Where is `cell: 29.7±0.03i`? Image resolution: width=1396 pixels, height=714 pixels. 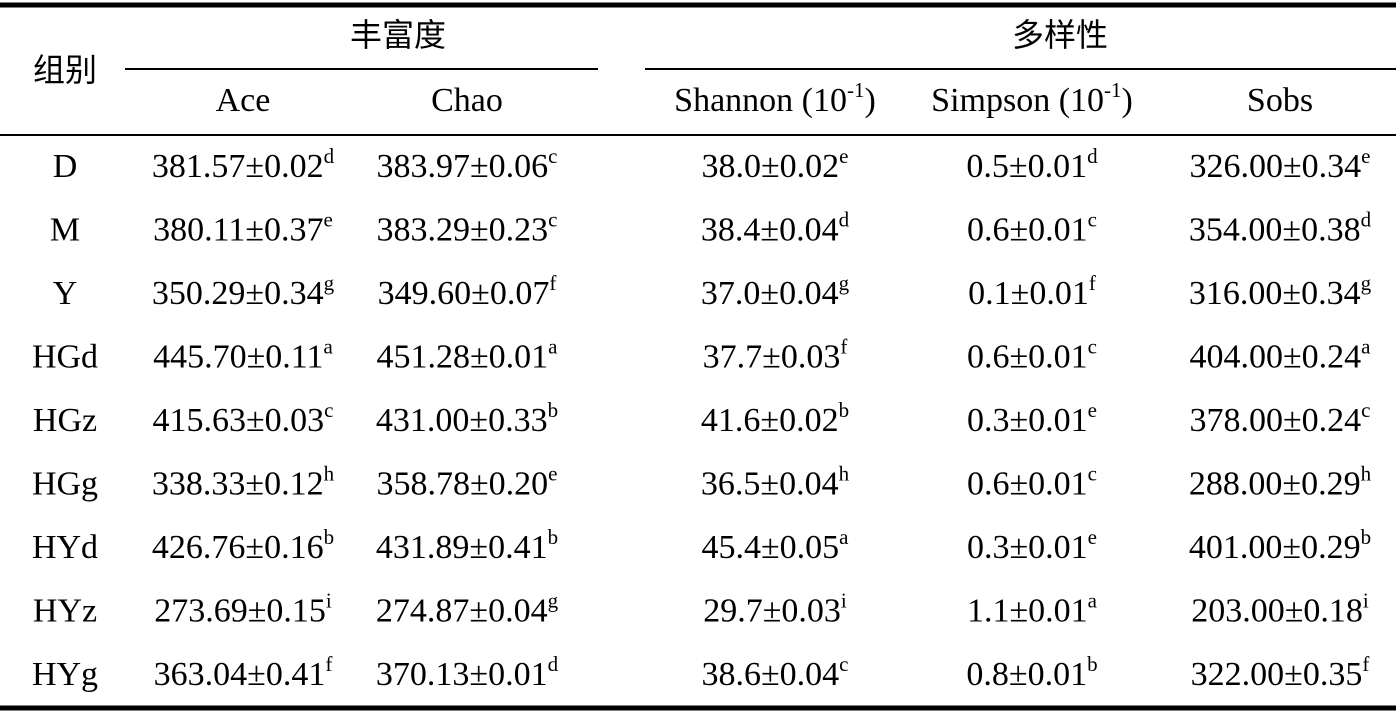 cell: 29.7±0.03i is located at coordinates (775, 608).